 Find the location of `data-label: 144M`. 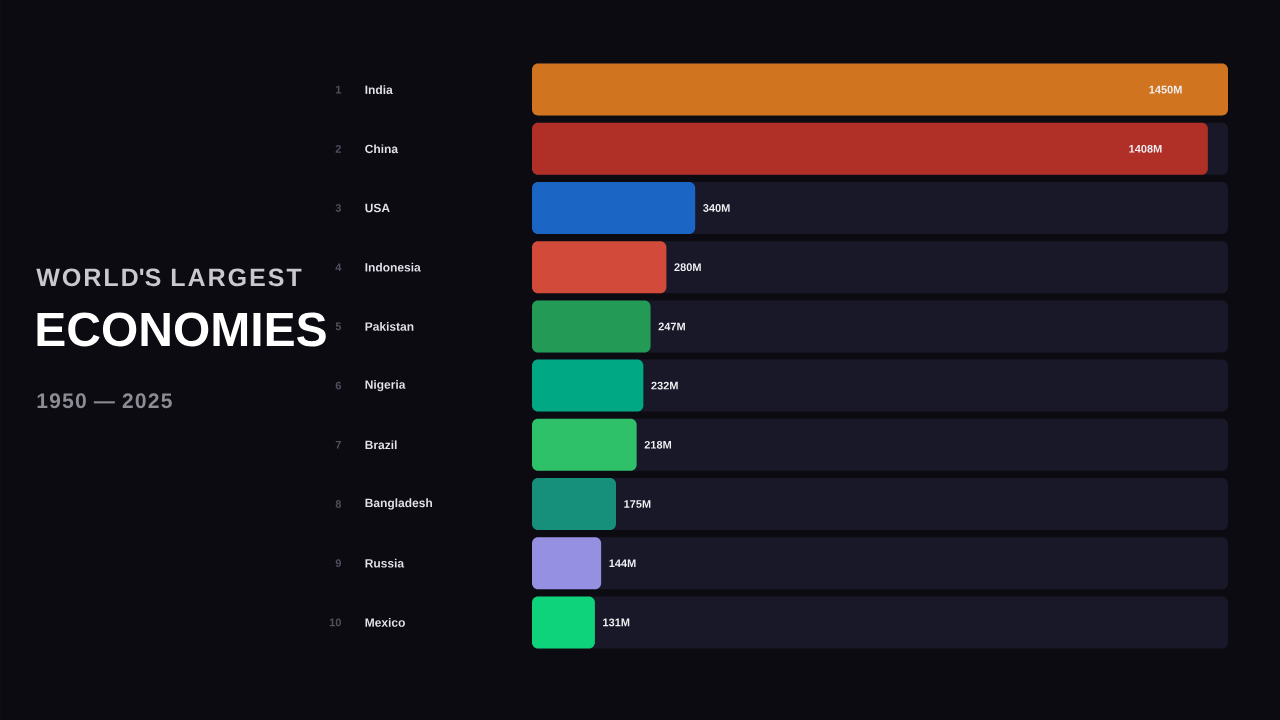

data-label: 144M is located at coordinates (622, 563).